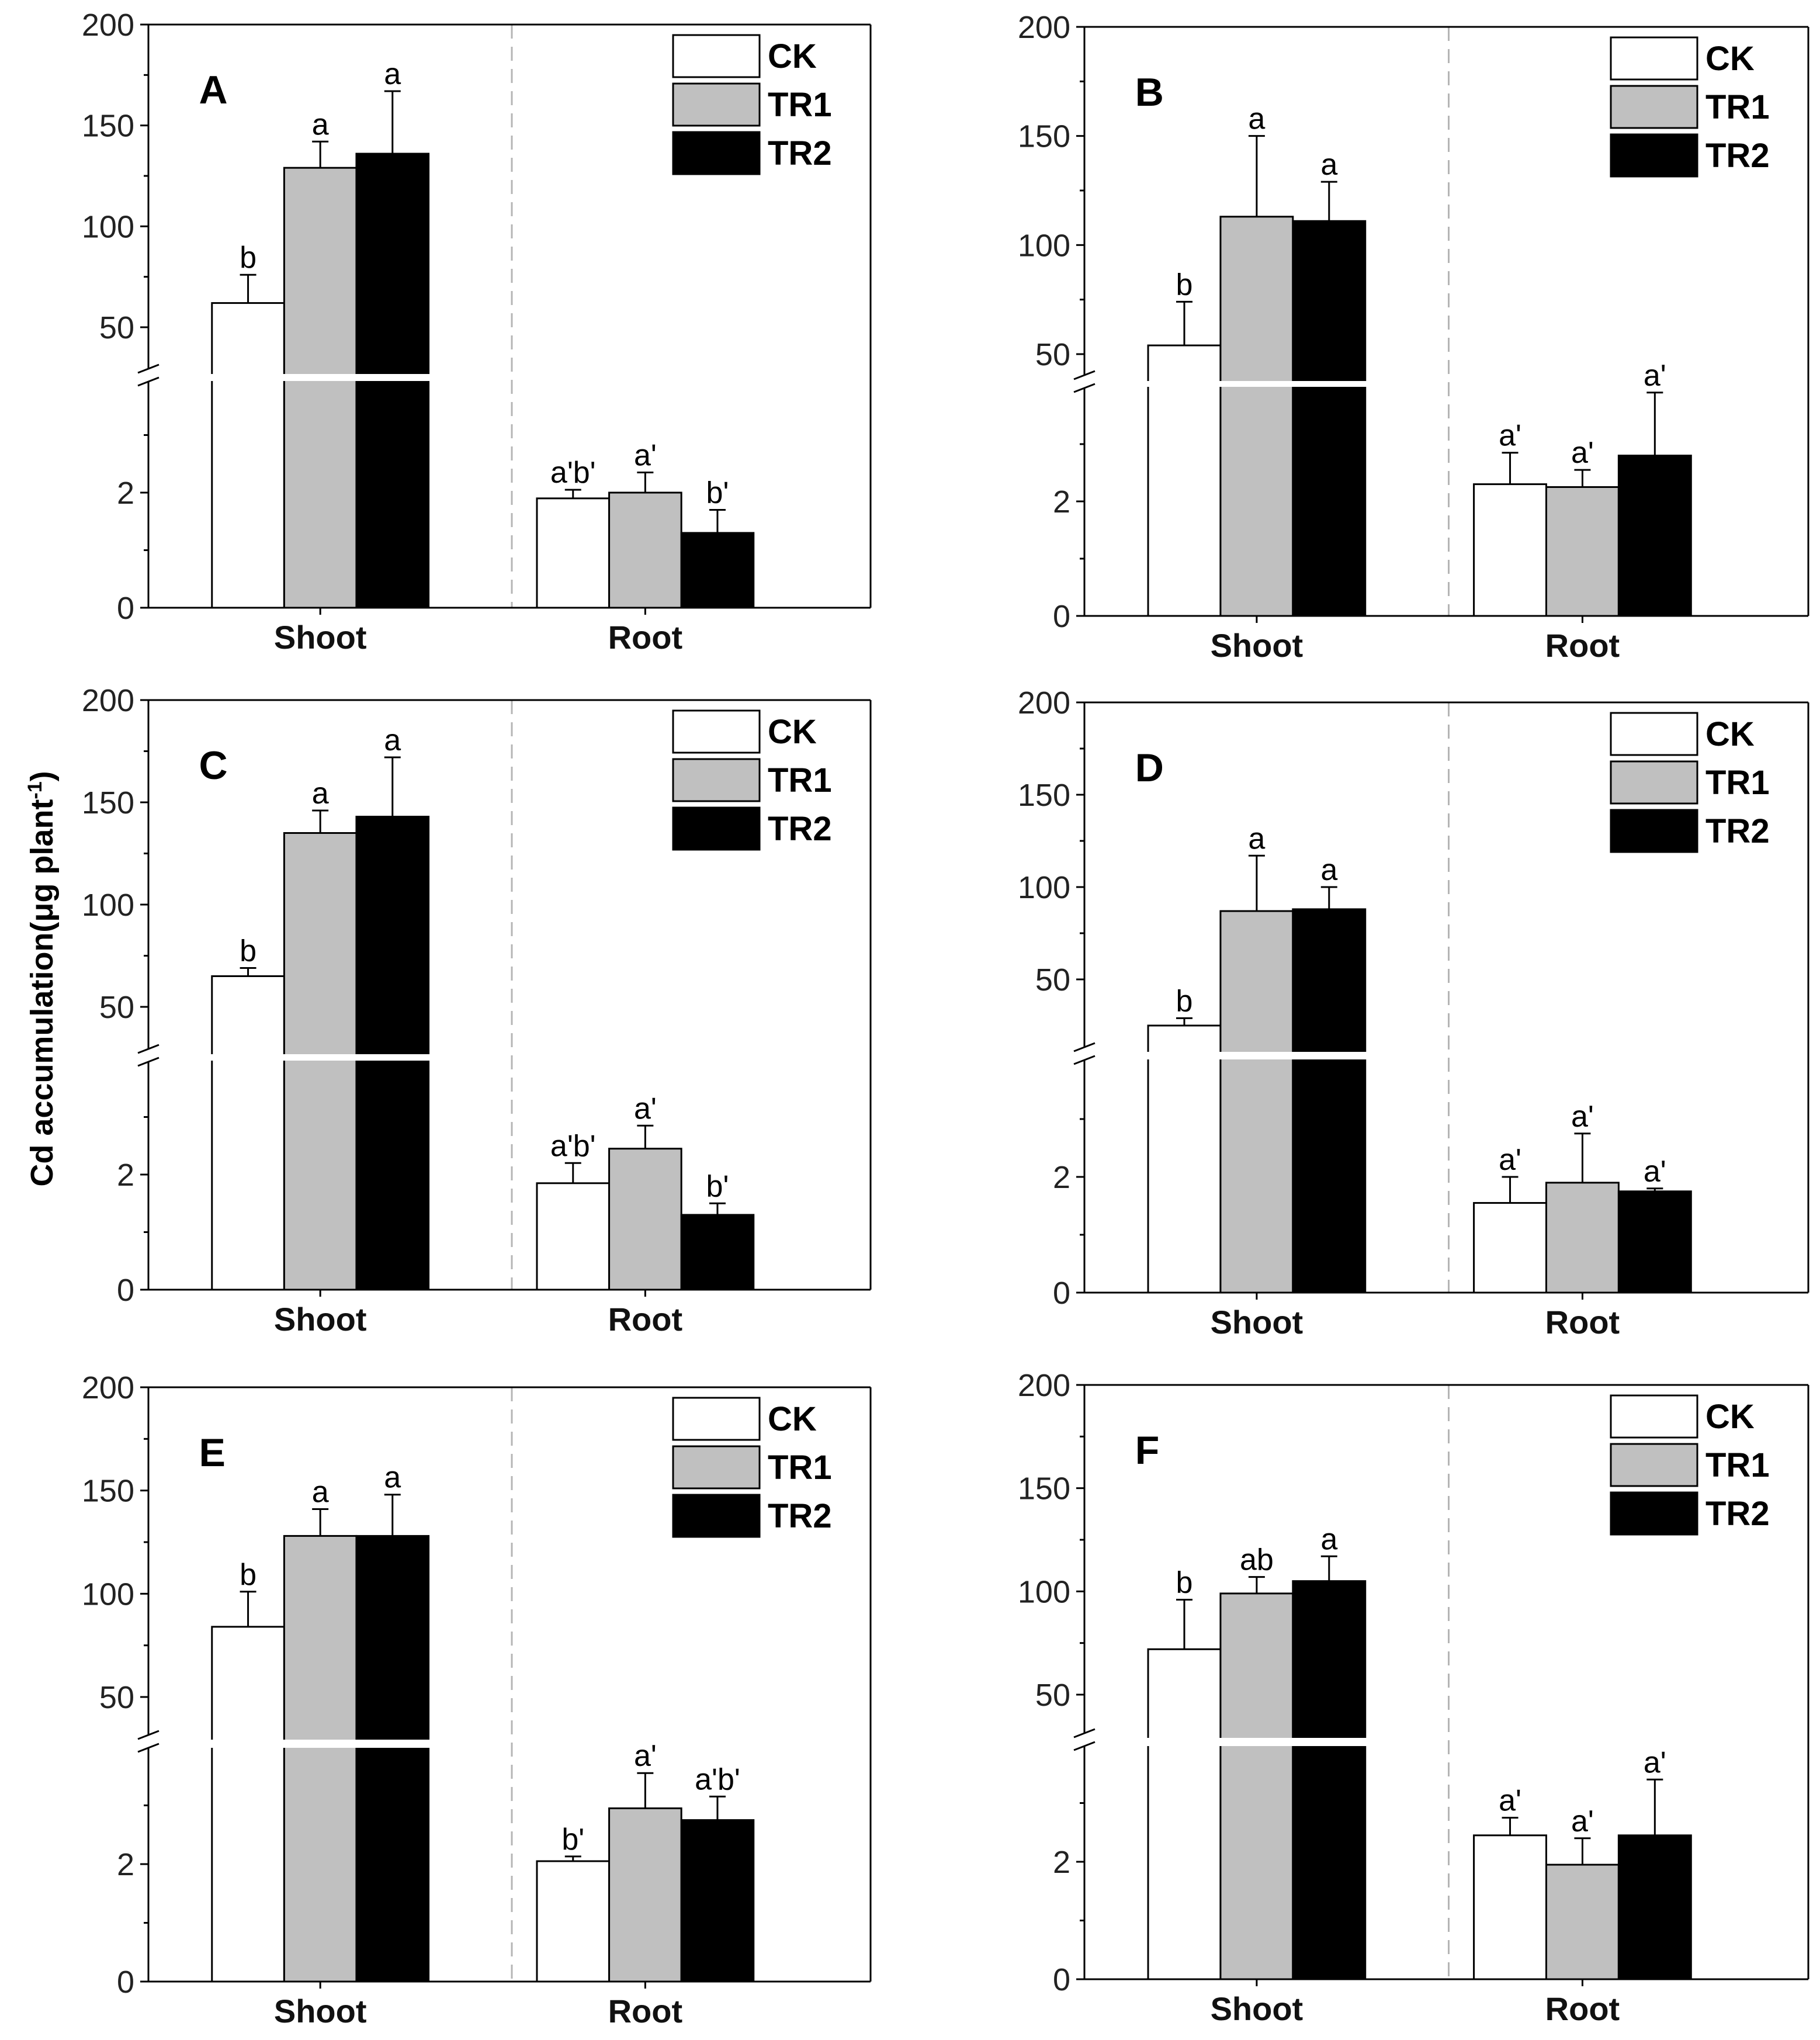  Describe the element at coordinates (42, 993) in the screenshot. I see `y-axis-title-text: Cd accumulation(μg plant` at that location.